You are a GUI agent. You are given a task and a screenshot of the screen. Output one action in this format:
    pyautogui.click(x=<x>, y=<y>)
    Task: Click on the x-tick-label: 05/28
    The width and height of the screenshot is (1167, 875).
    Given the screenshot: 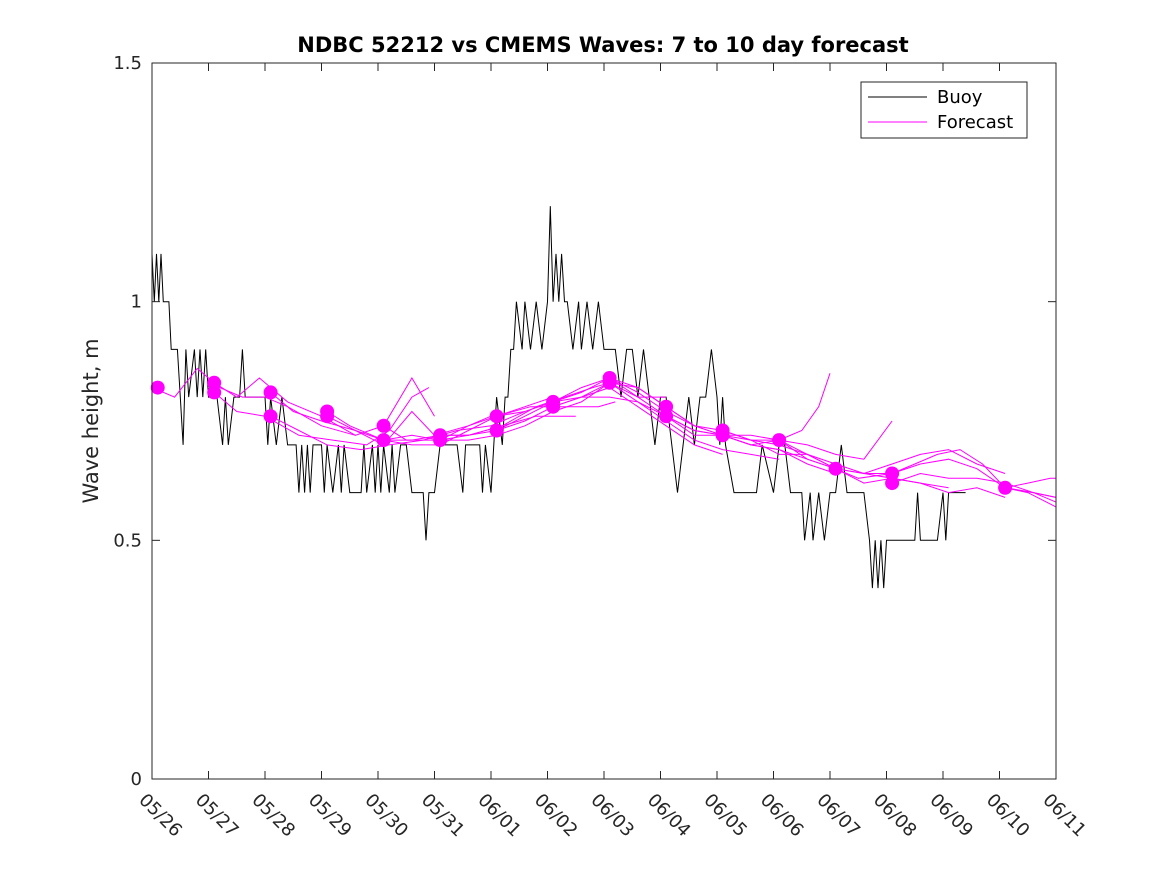 What is the action you would take?
    pyautogui.click(x=273, y=816)
    